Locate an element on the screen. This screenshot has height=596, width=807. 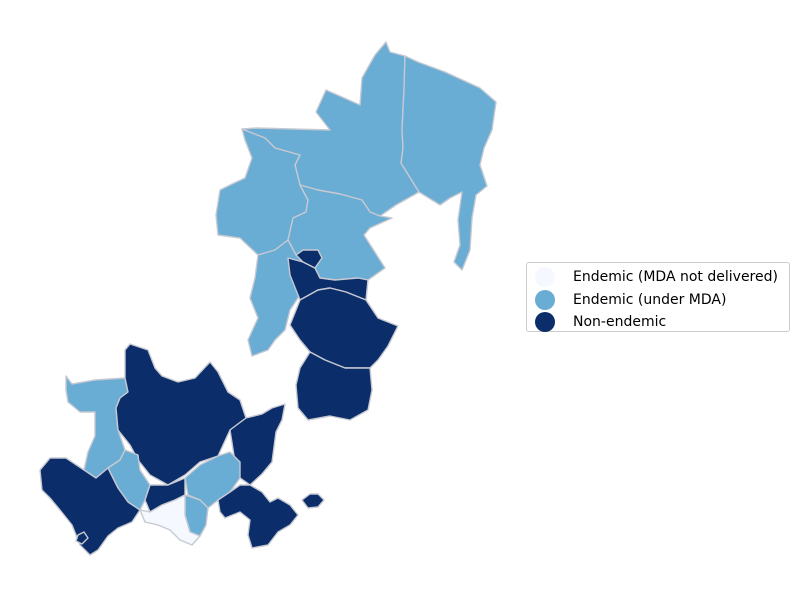
south-unserved-district is located at coordinates (170, 520).